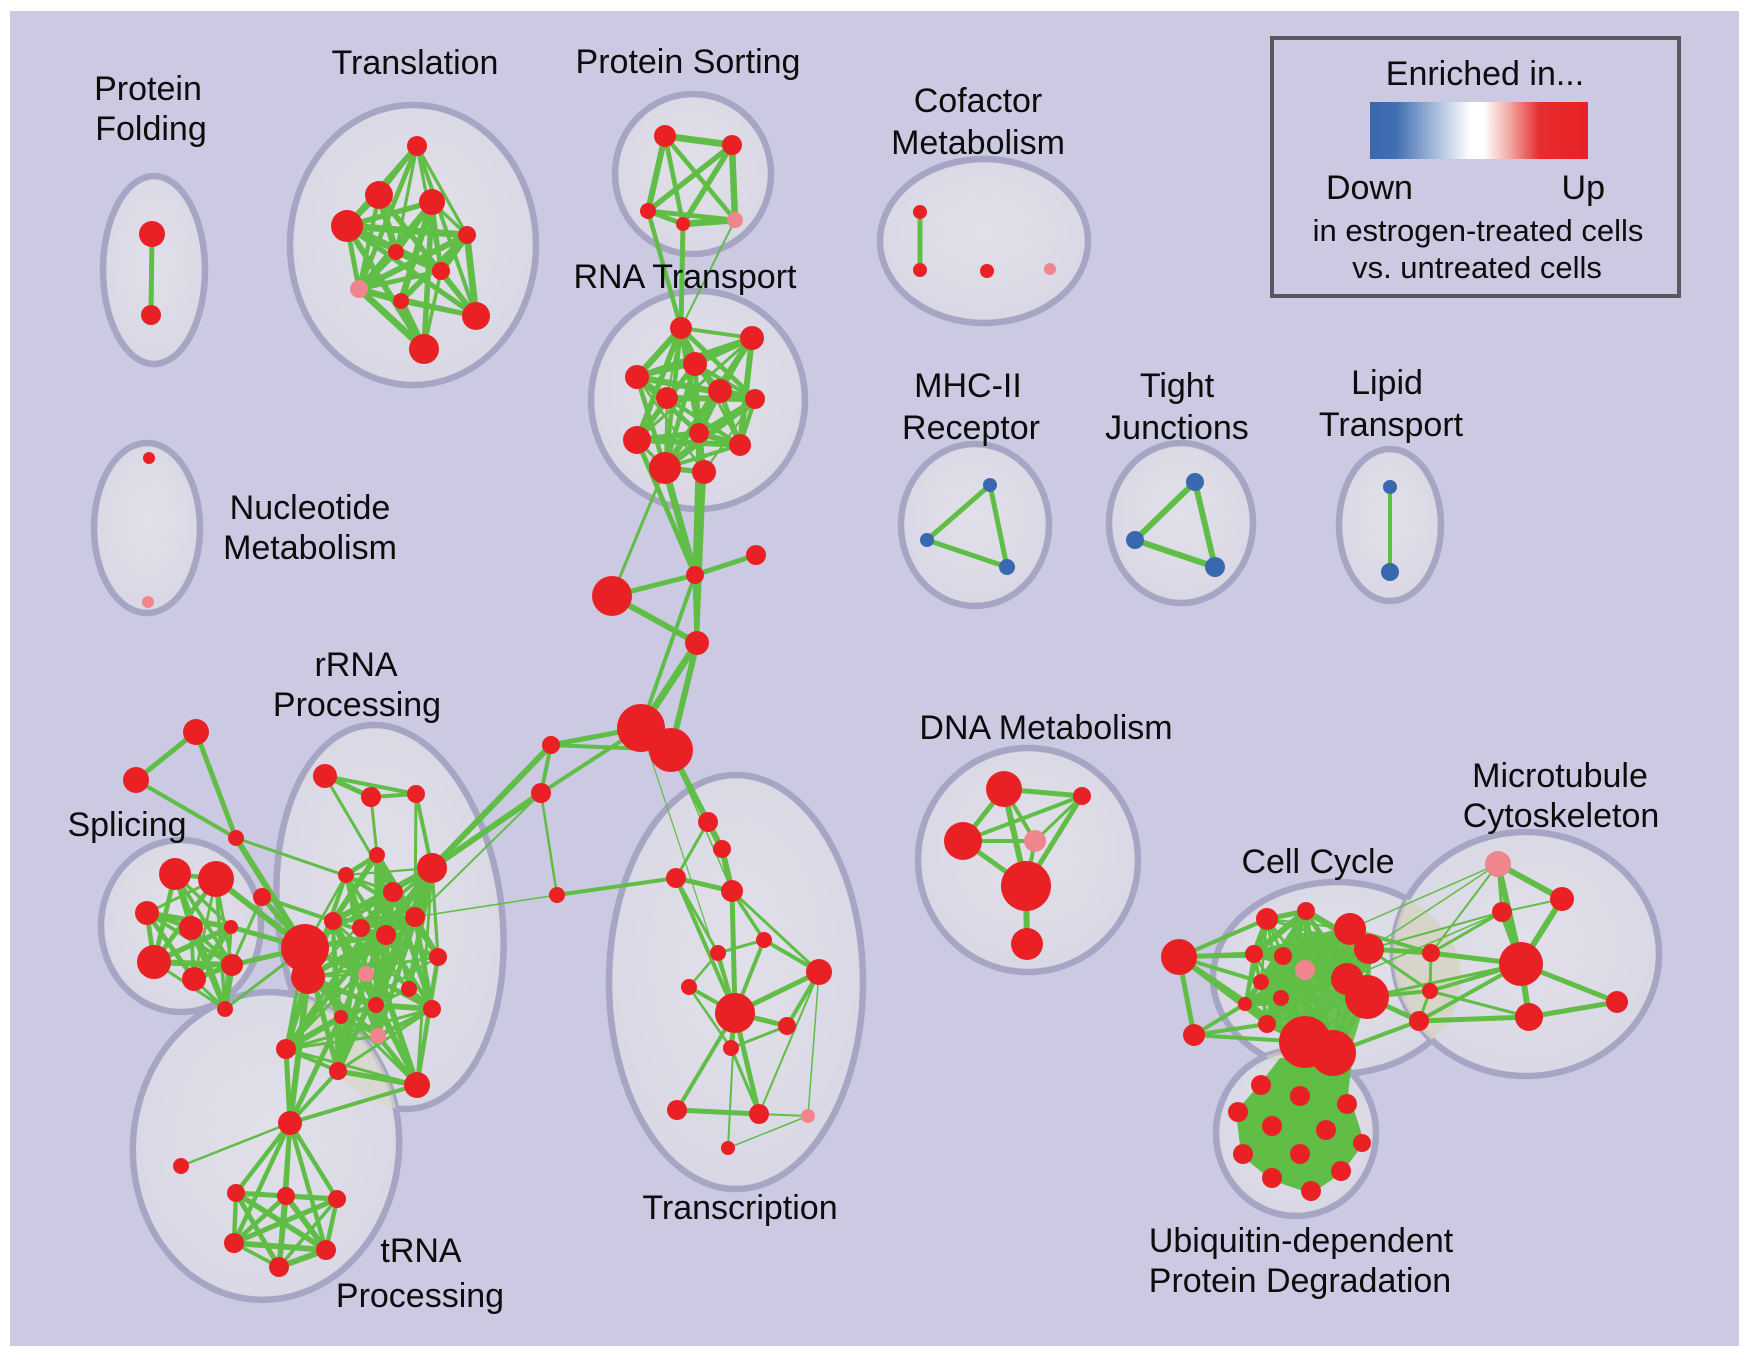 The height and width of the screenshot is (1365, 1750). Describe the element at coordinates (688, 62) in the screenshot. I see `svg-text: Protein Sorting` at that location.